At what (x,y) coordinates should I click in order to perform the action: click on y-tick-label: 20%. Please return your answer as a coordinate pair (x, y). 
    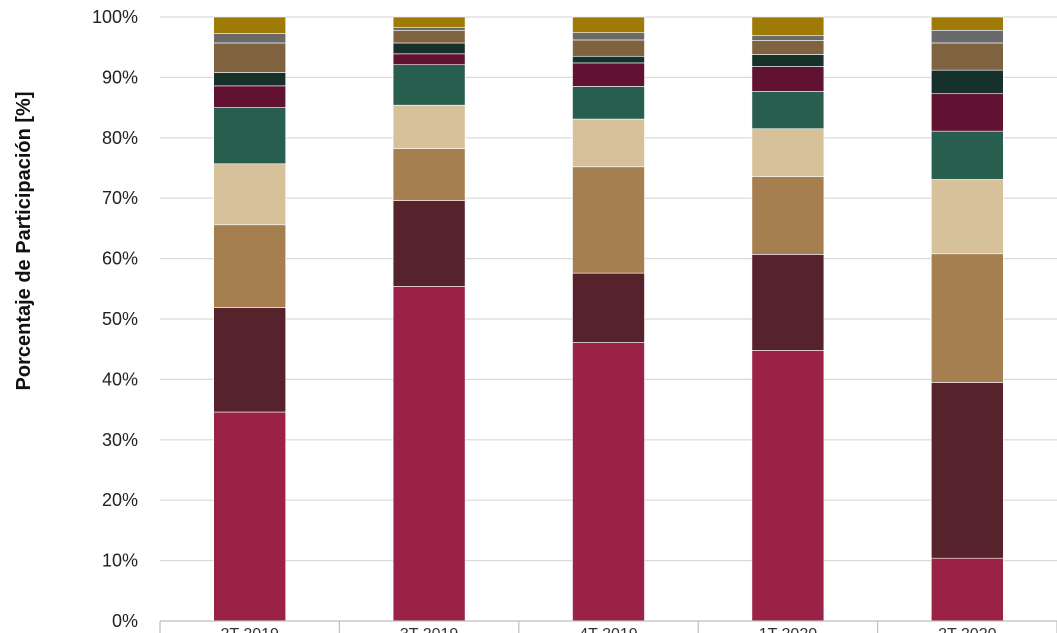
    Looking at the image, I should click on (120, 500).